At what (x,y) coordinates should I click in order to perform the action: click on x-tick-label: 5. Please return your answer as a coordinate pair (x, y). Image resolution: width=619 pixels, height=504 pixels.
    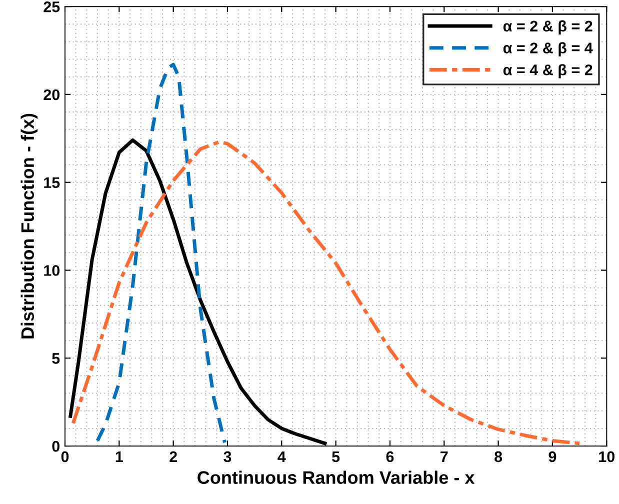
    Looking at the image, I should click on (336, 456).